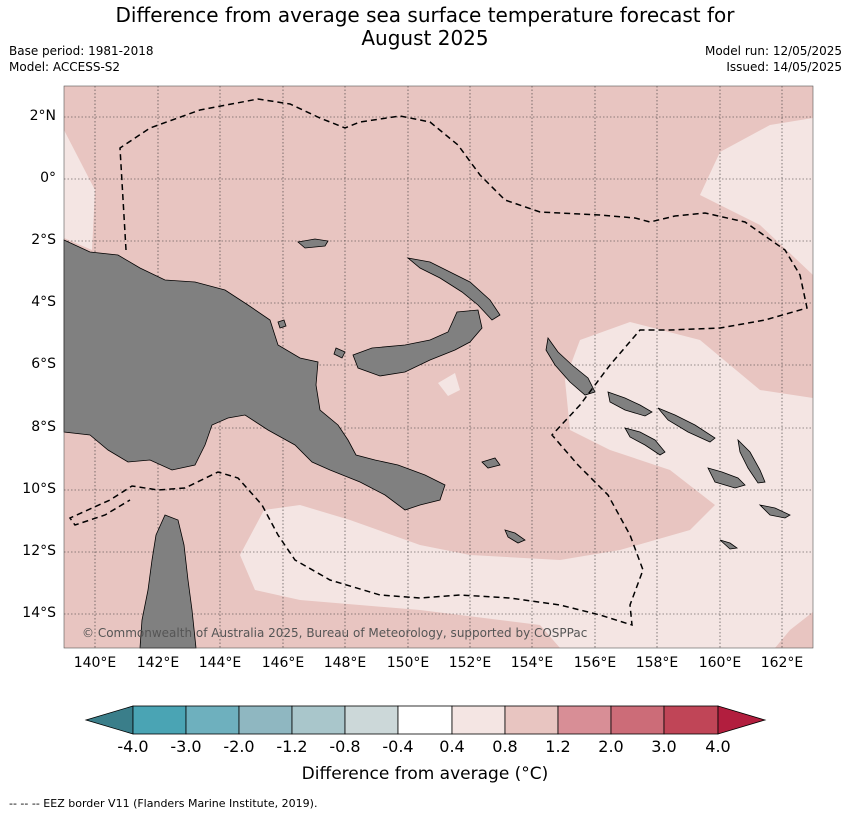 The height and width of the screenshot is (816, 850). I want to click on lat-label: 10°S, so click(39, 489).